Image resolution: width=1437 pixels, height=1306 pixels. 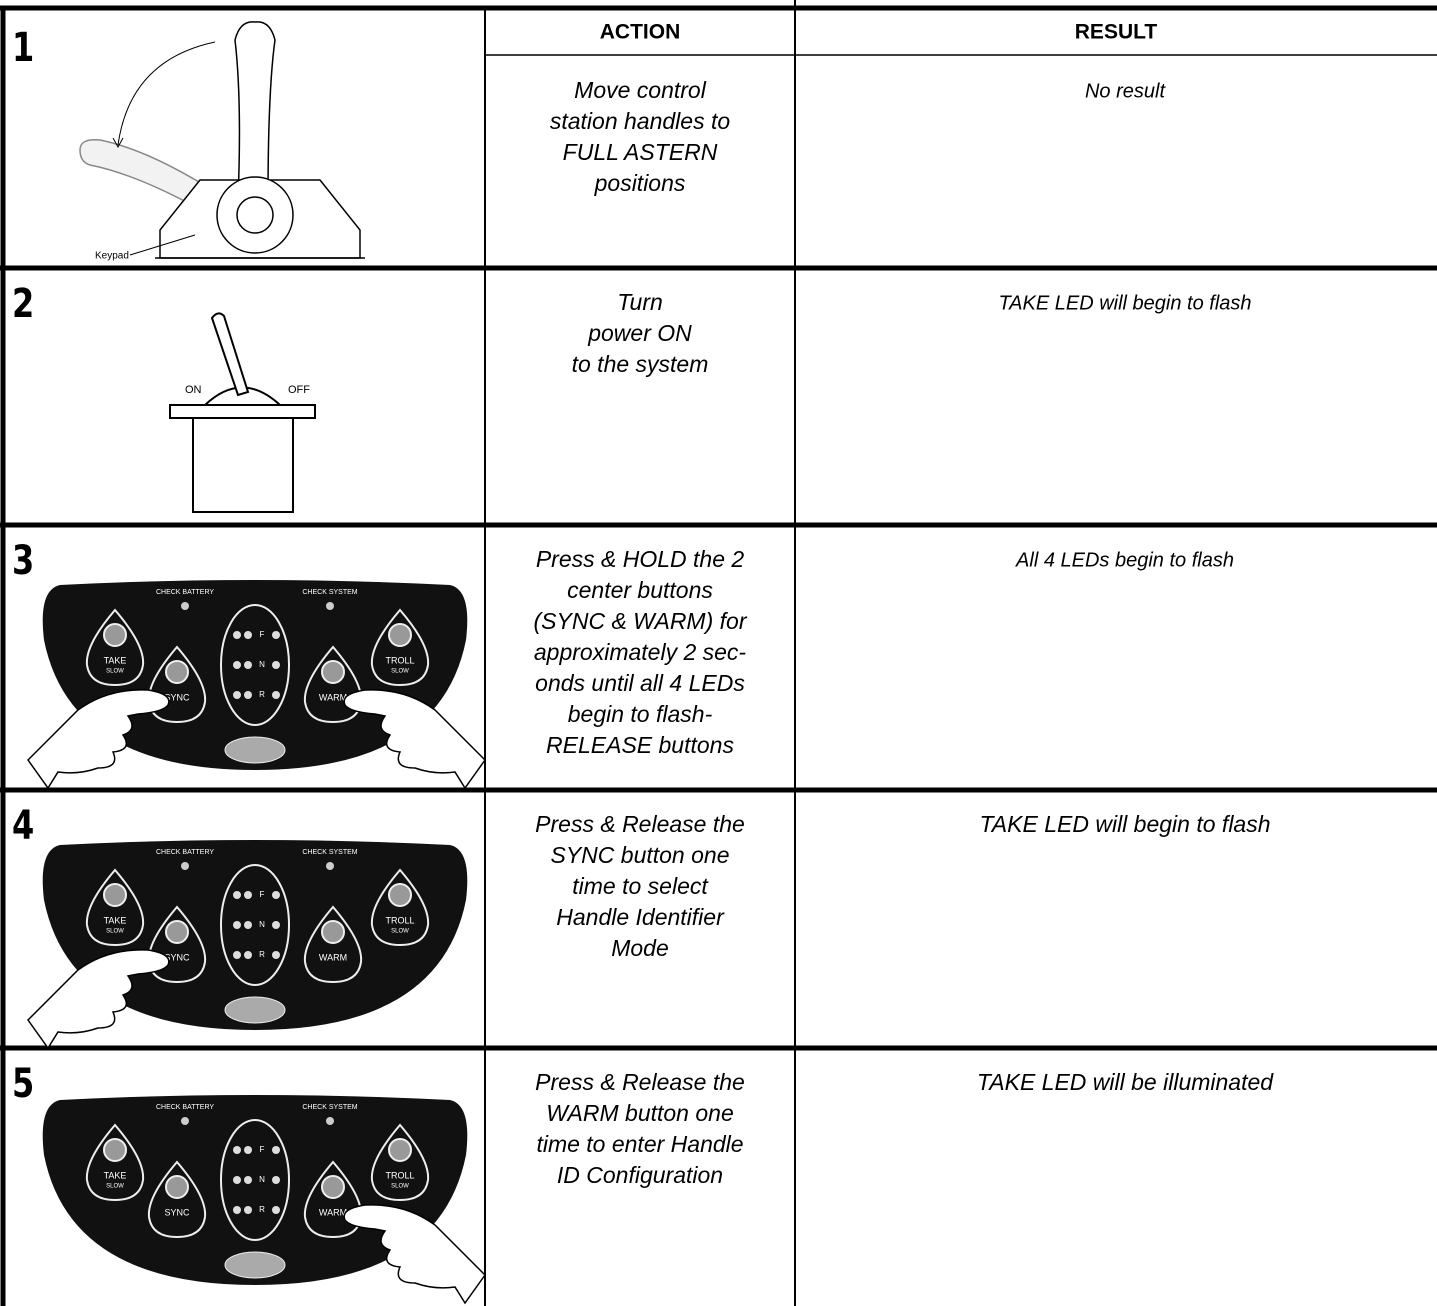 I want to click on action-text: RELEASE buttons, so click(x=640, y=745).